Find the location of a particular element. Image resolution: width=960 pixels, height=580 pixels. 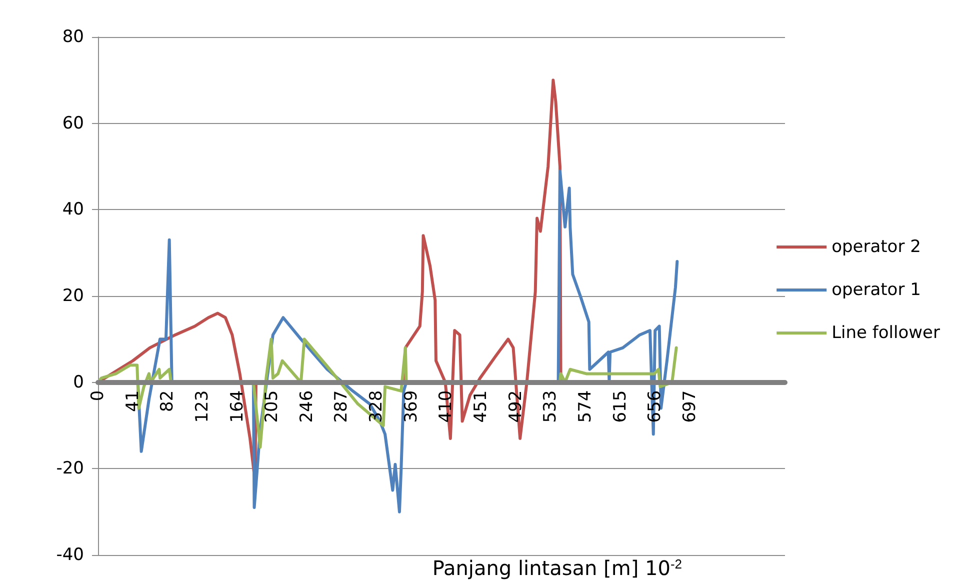

legend-label: Line follower is located at coordinates (886, 333).